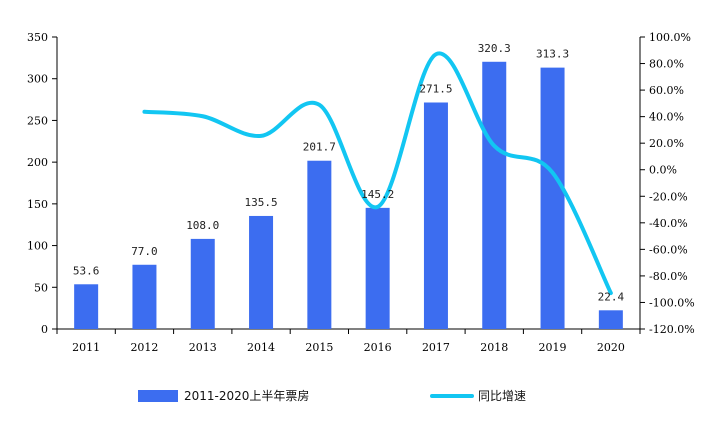 Image resolution: width=722 pixels, height=427 pixels. What do you see at coordinates (37, 37) in the screenshot?
I see `left-tick-label: 350` at bounding box center [37, 37].